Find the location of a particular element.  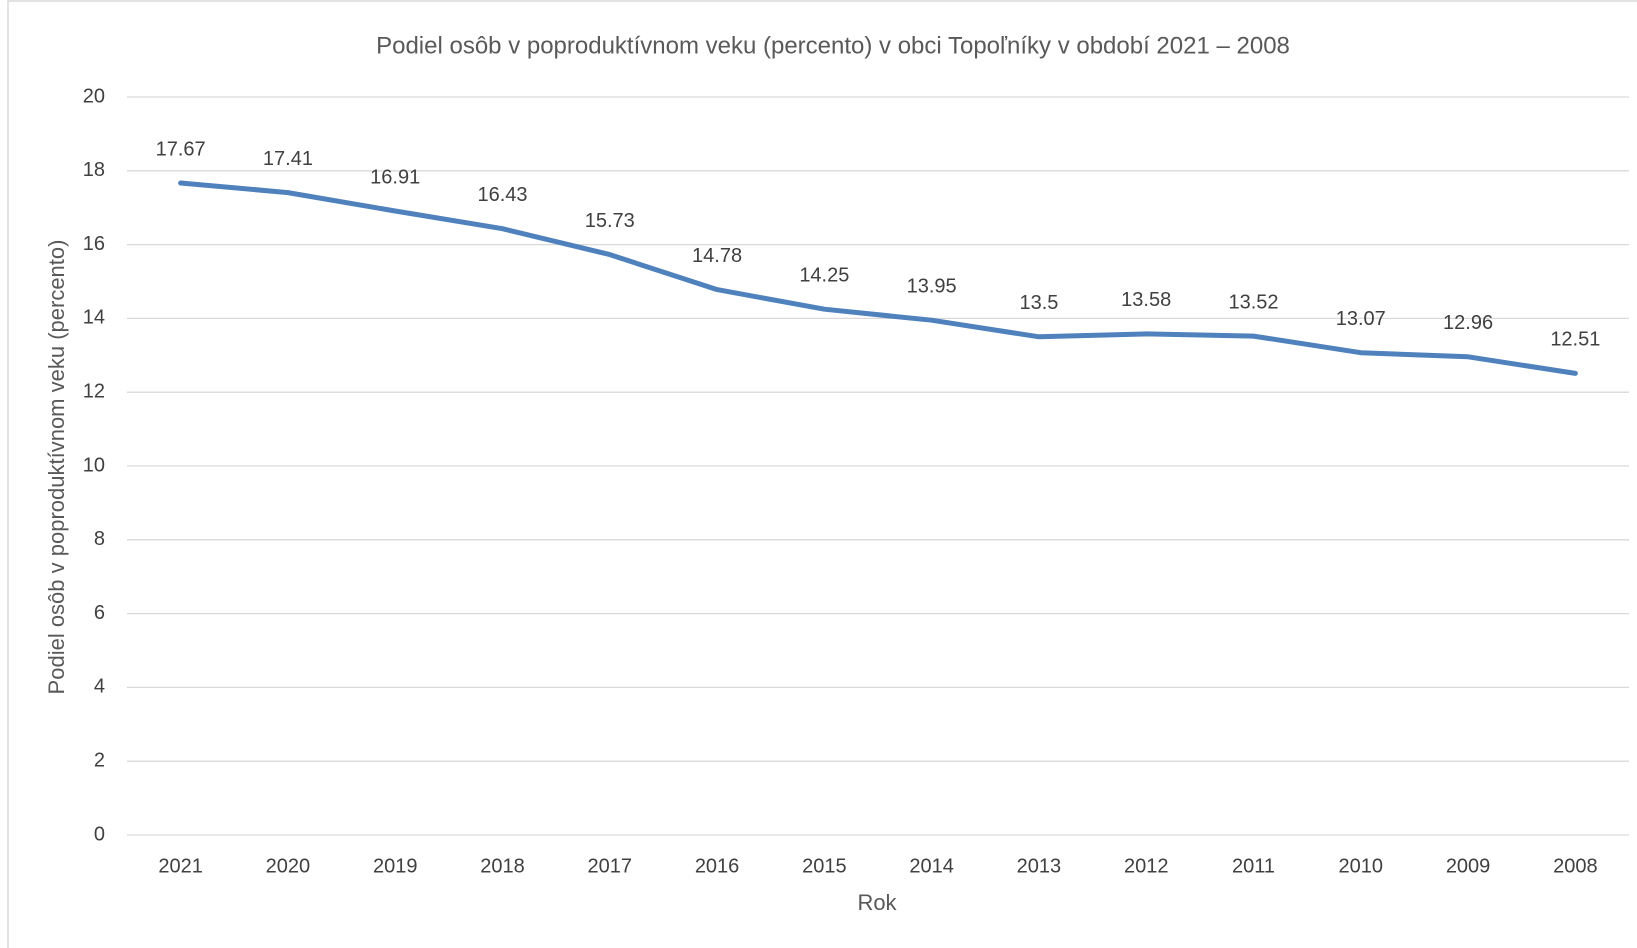

x-tick-label: 2008 is located at coordinates (1575, 866).